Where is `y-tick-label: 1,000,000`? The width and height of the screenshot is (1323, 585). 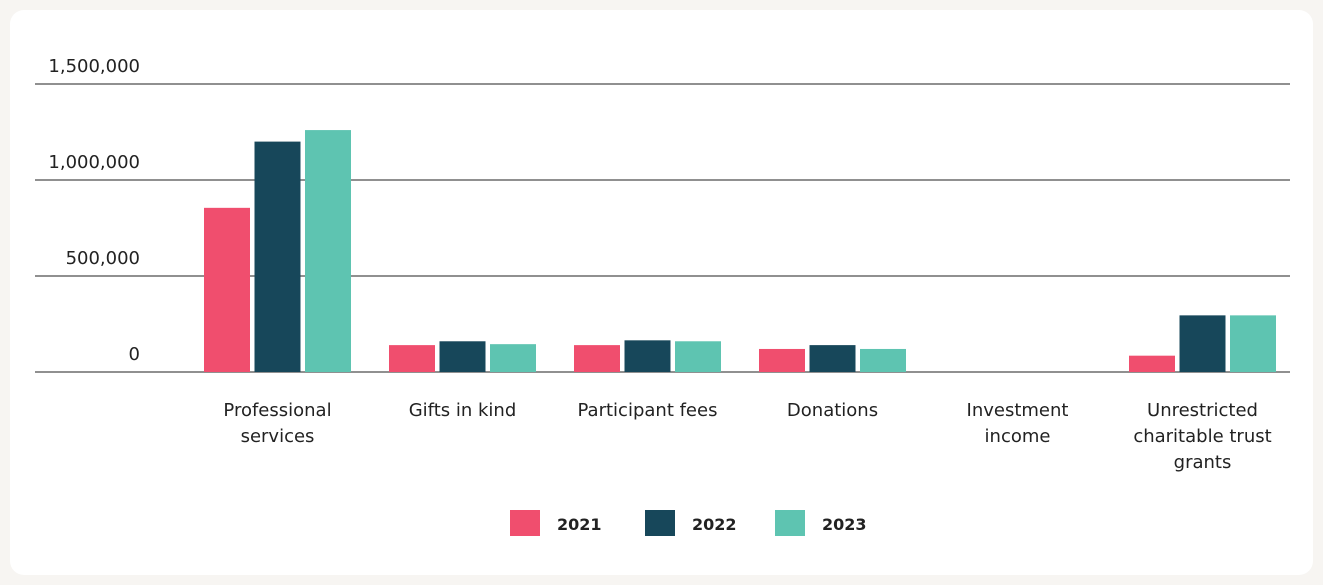
y-tick-label: 1,000,000 is located at coordinates (94, 162).